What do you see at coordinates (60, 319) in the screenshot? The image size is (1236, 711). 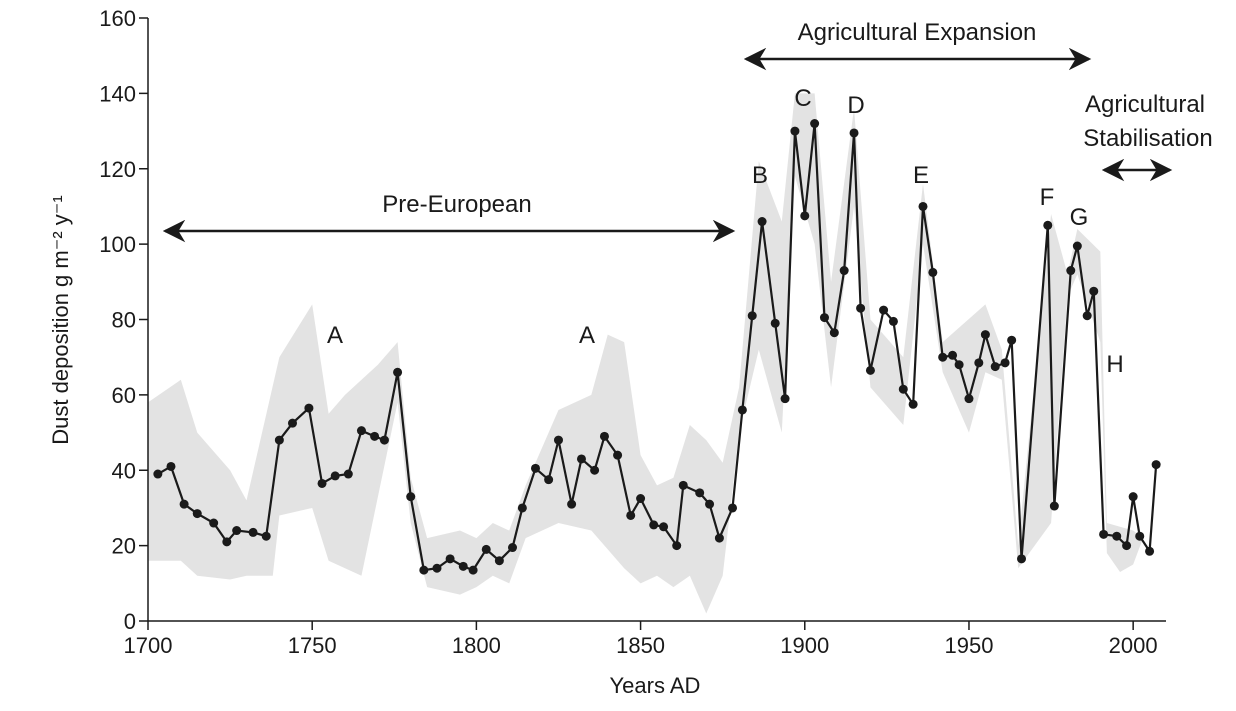 I see `y-axis-label: Dust deposition g m⁻² y⁻¹` at bounding box center [60, 319].